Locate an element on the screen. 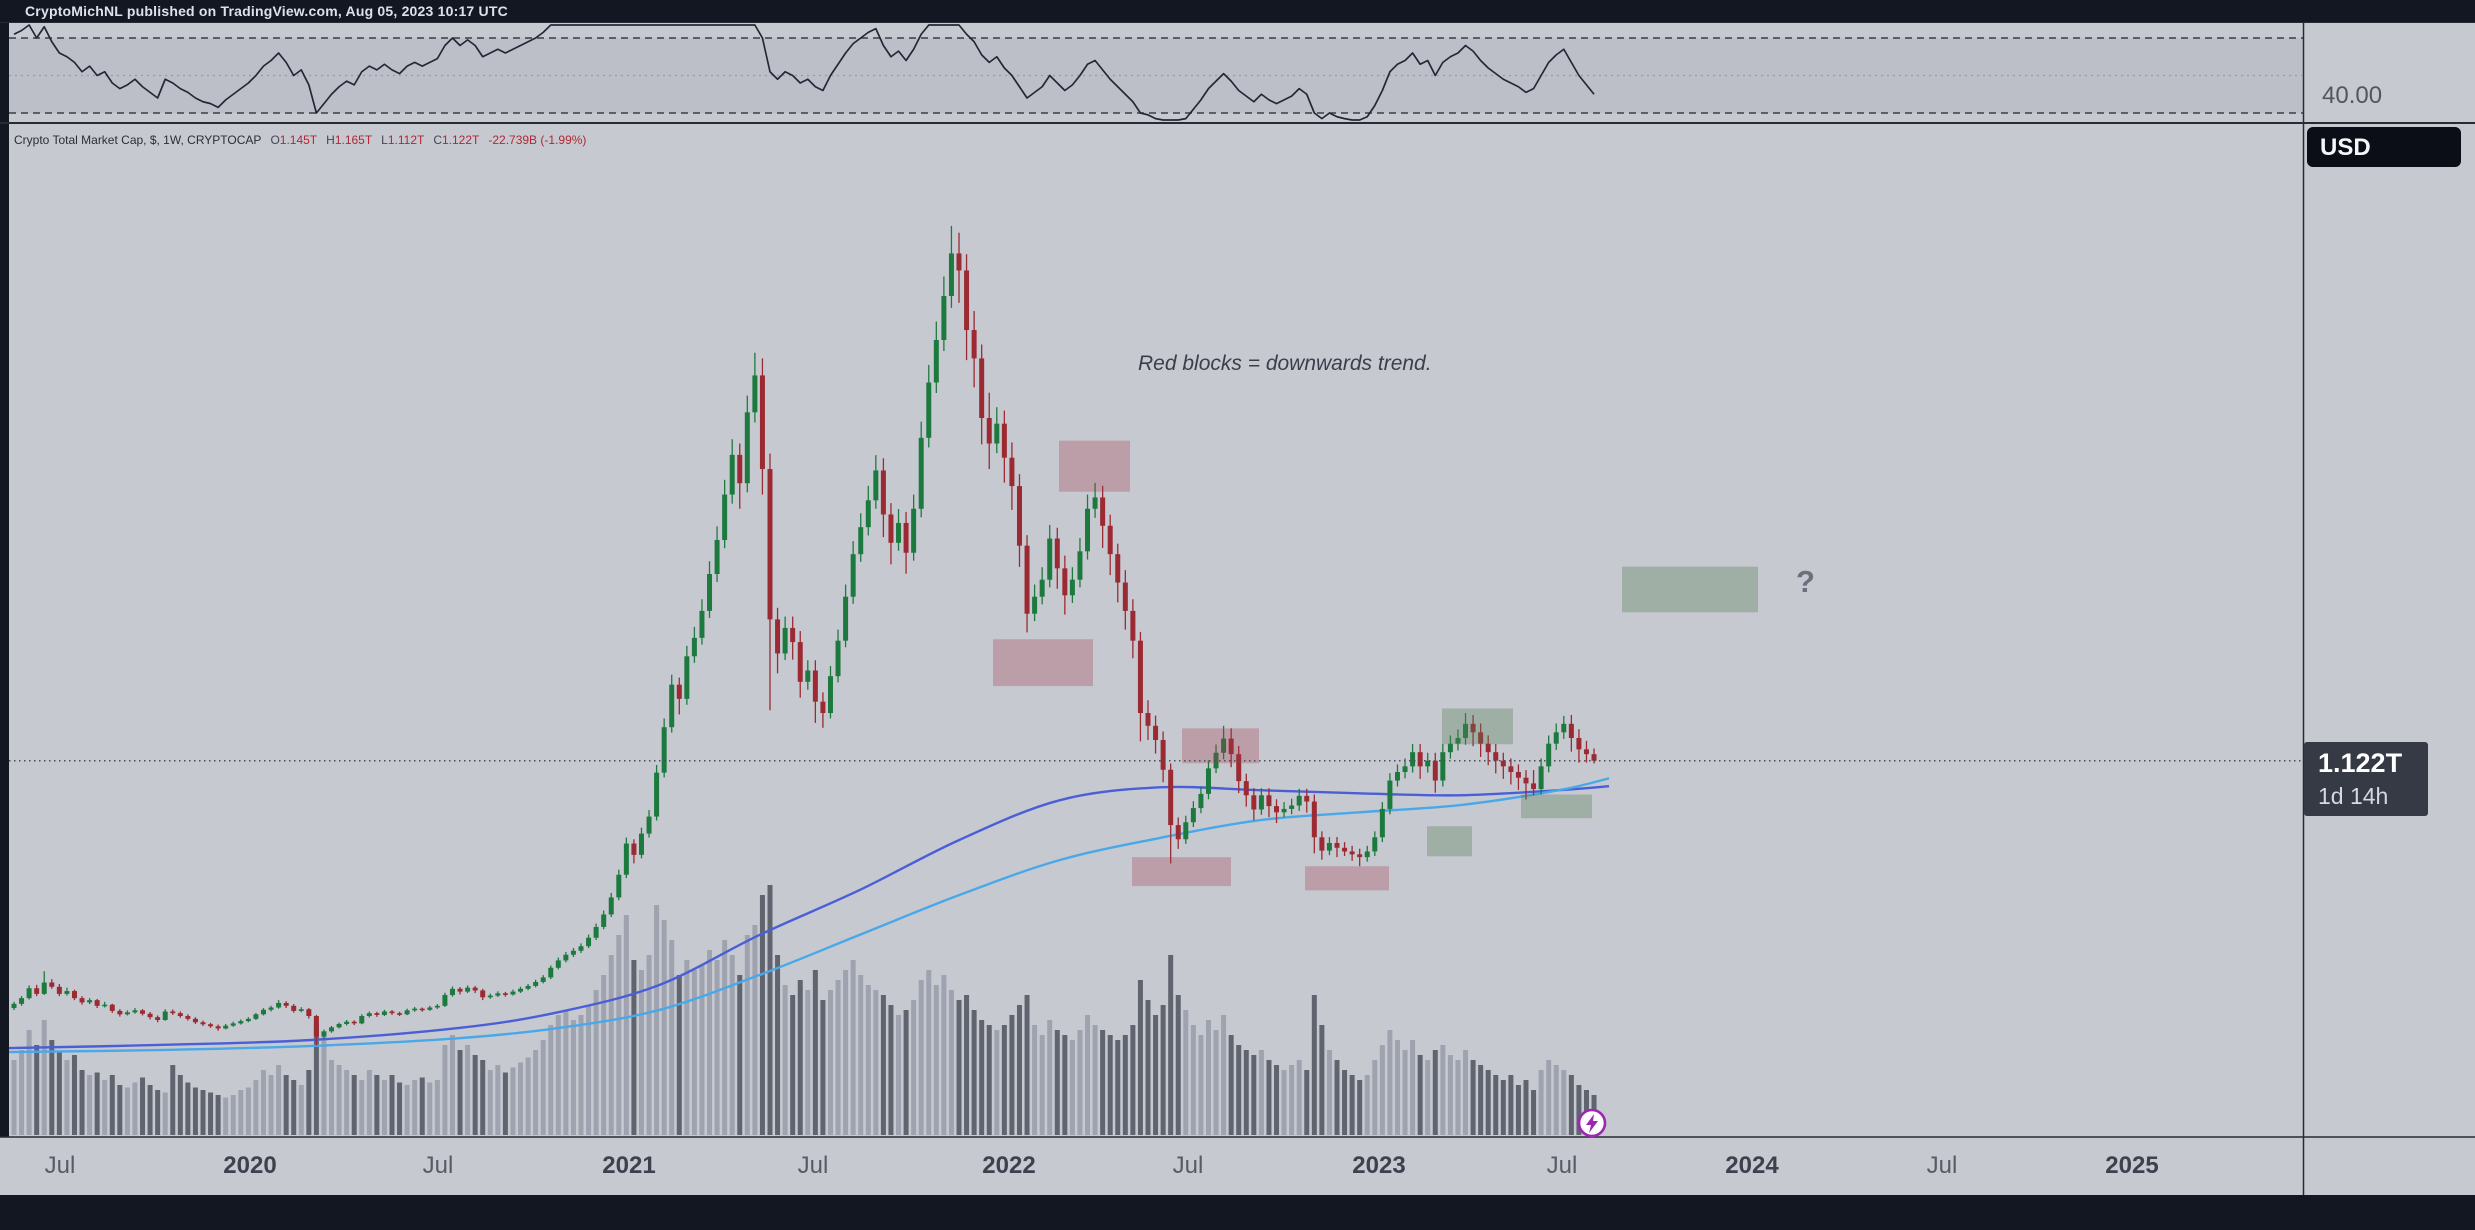 The image size is (2475, 1230). ohlc-values: O1.145T H1.165T L1.112T C1.122T is located at coordinates (370, 140).